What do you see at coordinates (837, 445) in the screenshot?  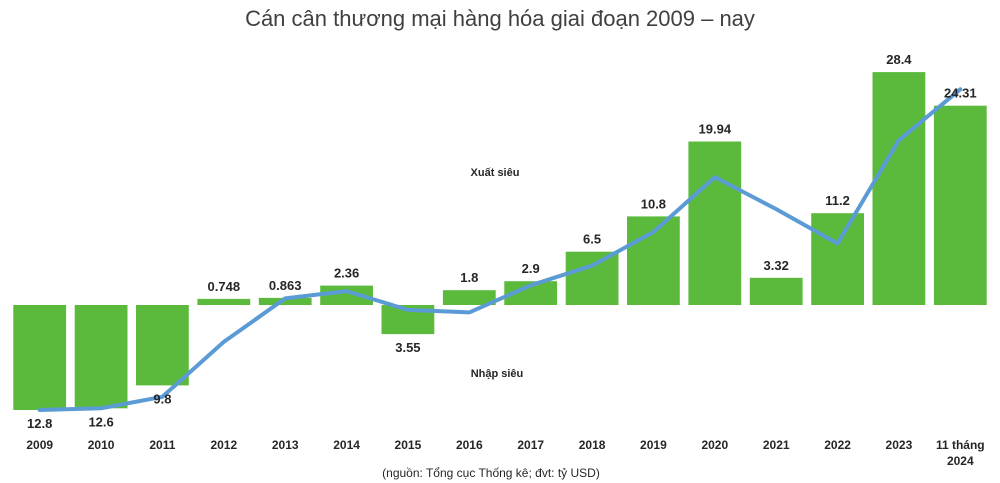 I see `x-tick-label: 2022` at bounding box center [837, 445].